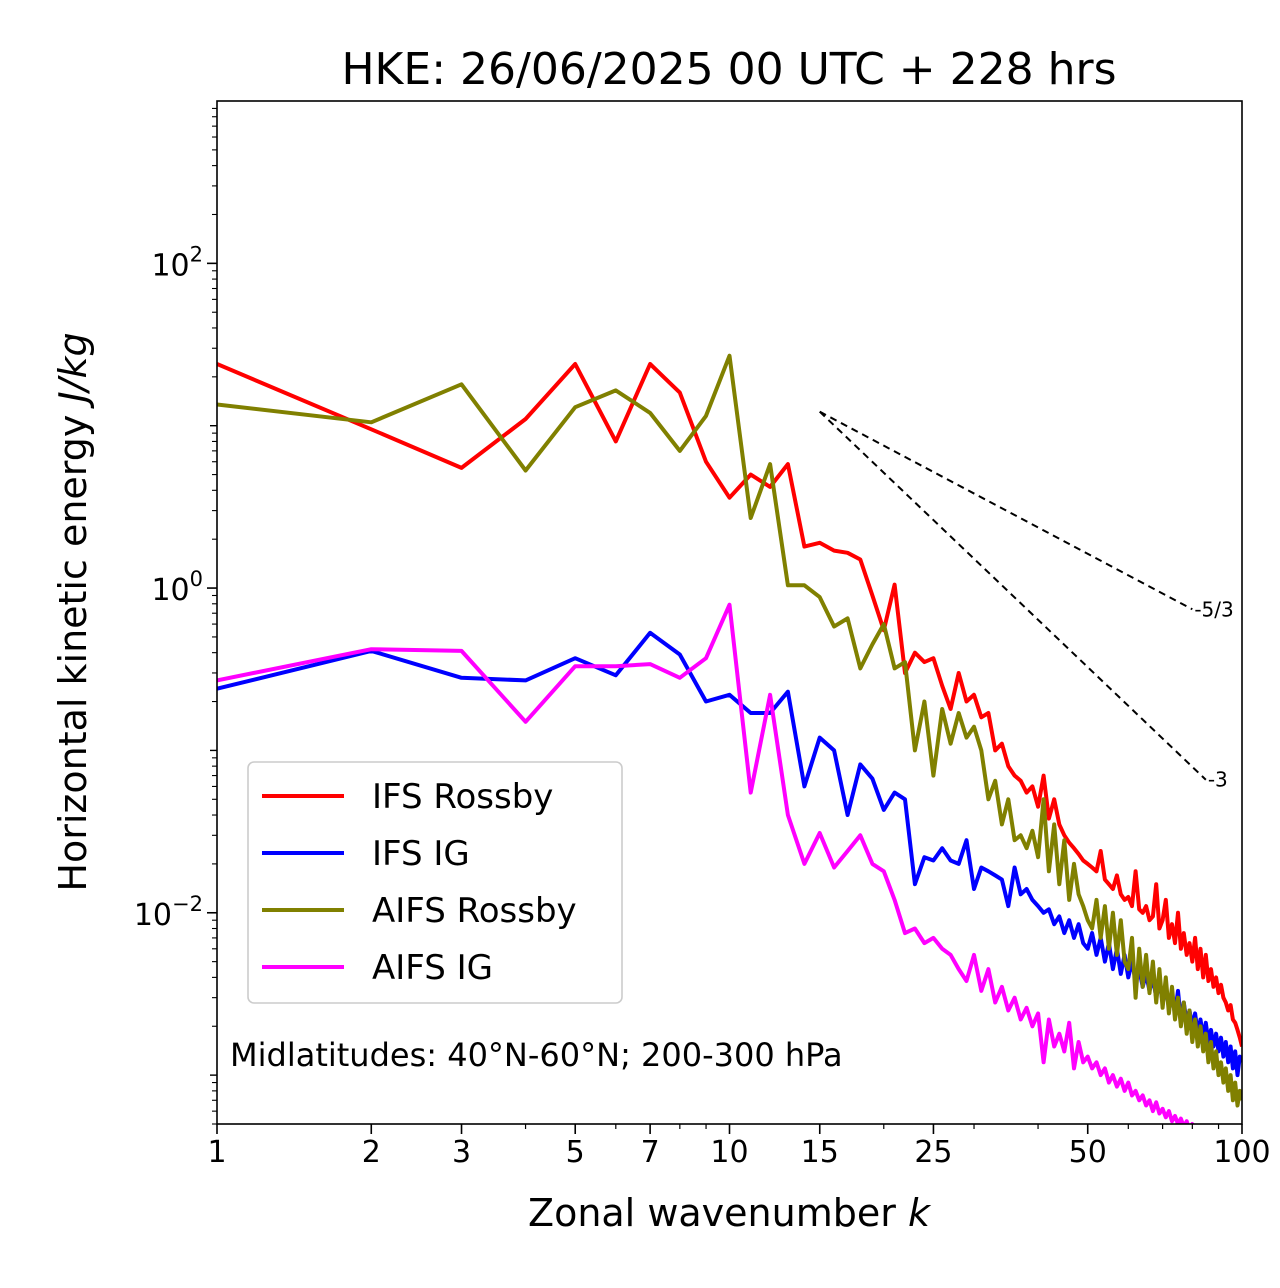 This screenshot has width=1280, height=1288. What do you see at coordinates (73, 370) in the screenshot?
I see `y-axis-label-unit: J/kg` at bounding box center [73, 370].